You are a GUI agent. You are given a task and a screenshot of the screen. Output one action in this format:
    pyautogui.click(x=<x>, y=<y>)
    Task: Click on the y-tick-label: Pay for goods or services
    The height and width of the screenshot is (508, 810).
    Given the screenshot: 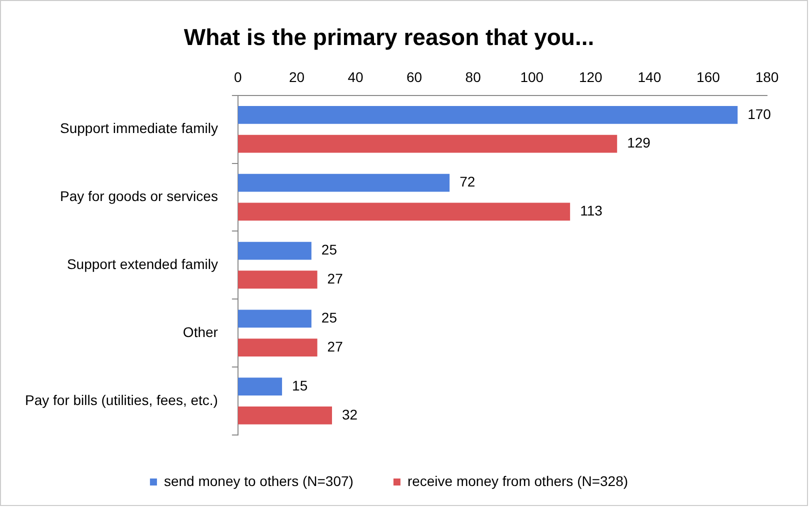 What is the action you would take?
    pyautogui.click(x=139, y=196)
    